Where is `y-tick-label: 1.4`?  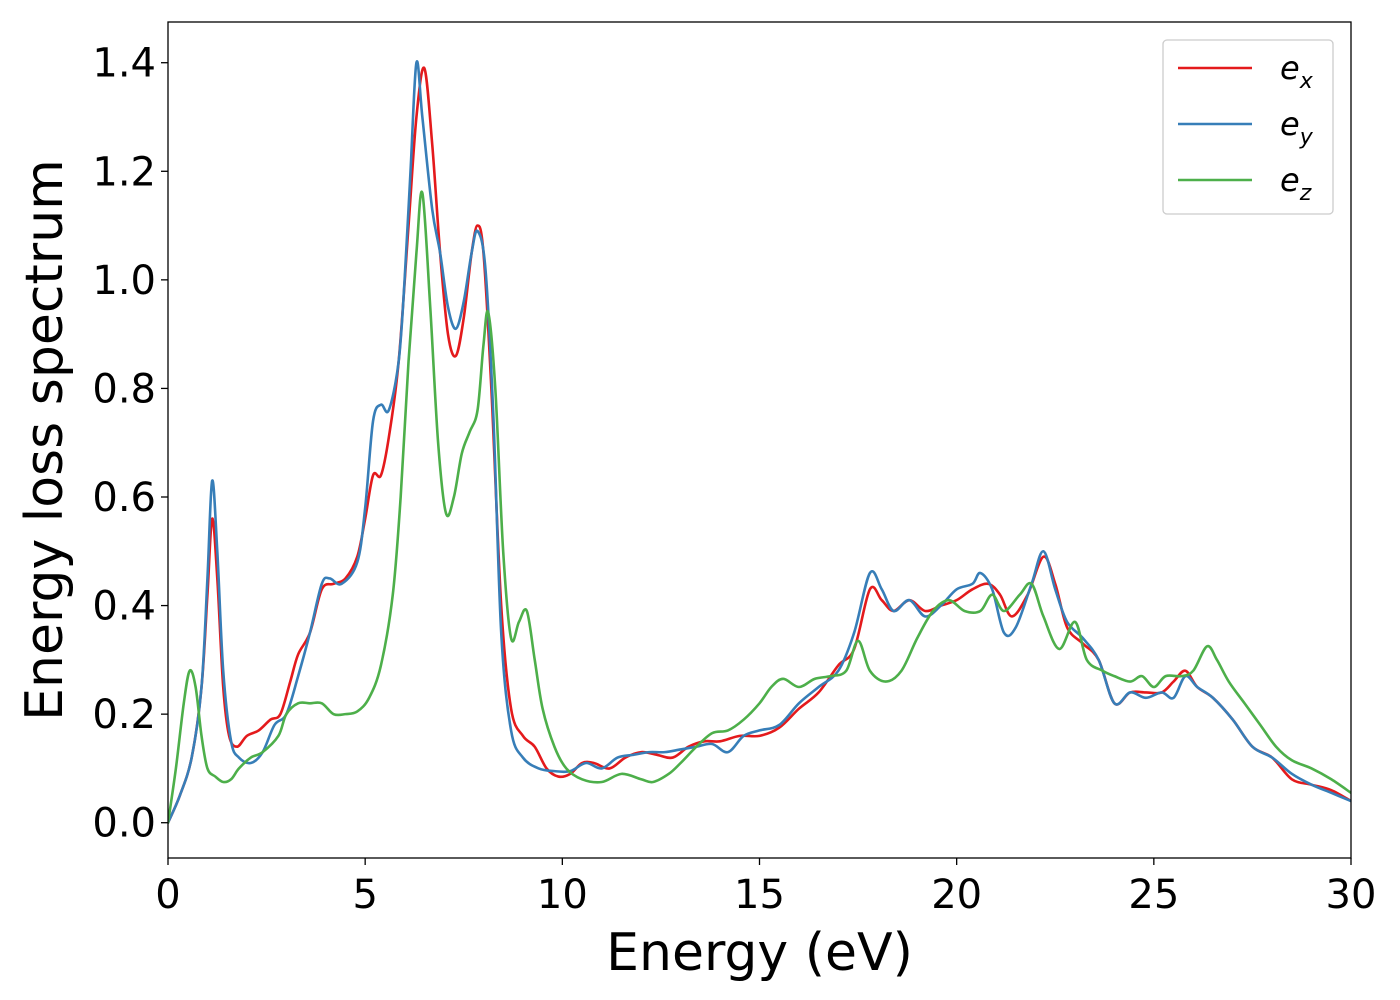 y-tick-label: 1.4 is located at coordinates (124, 64).